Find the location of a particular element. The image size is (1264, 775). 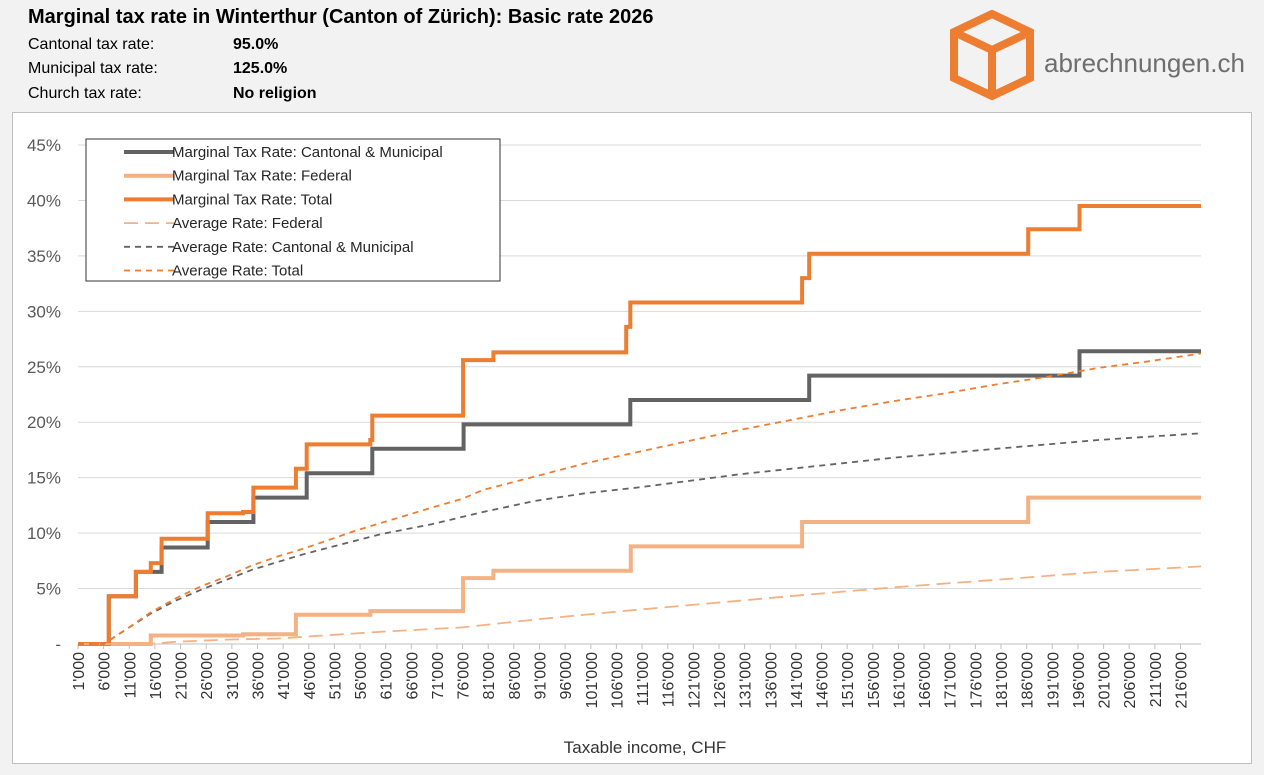

y-axis-ticks: - 5% 10% 15% 20% 25% 30% 35% 40% 45% is located at coordinates (44, 395).